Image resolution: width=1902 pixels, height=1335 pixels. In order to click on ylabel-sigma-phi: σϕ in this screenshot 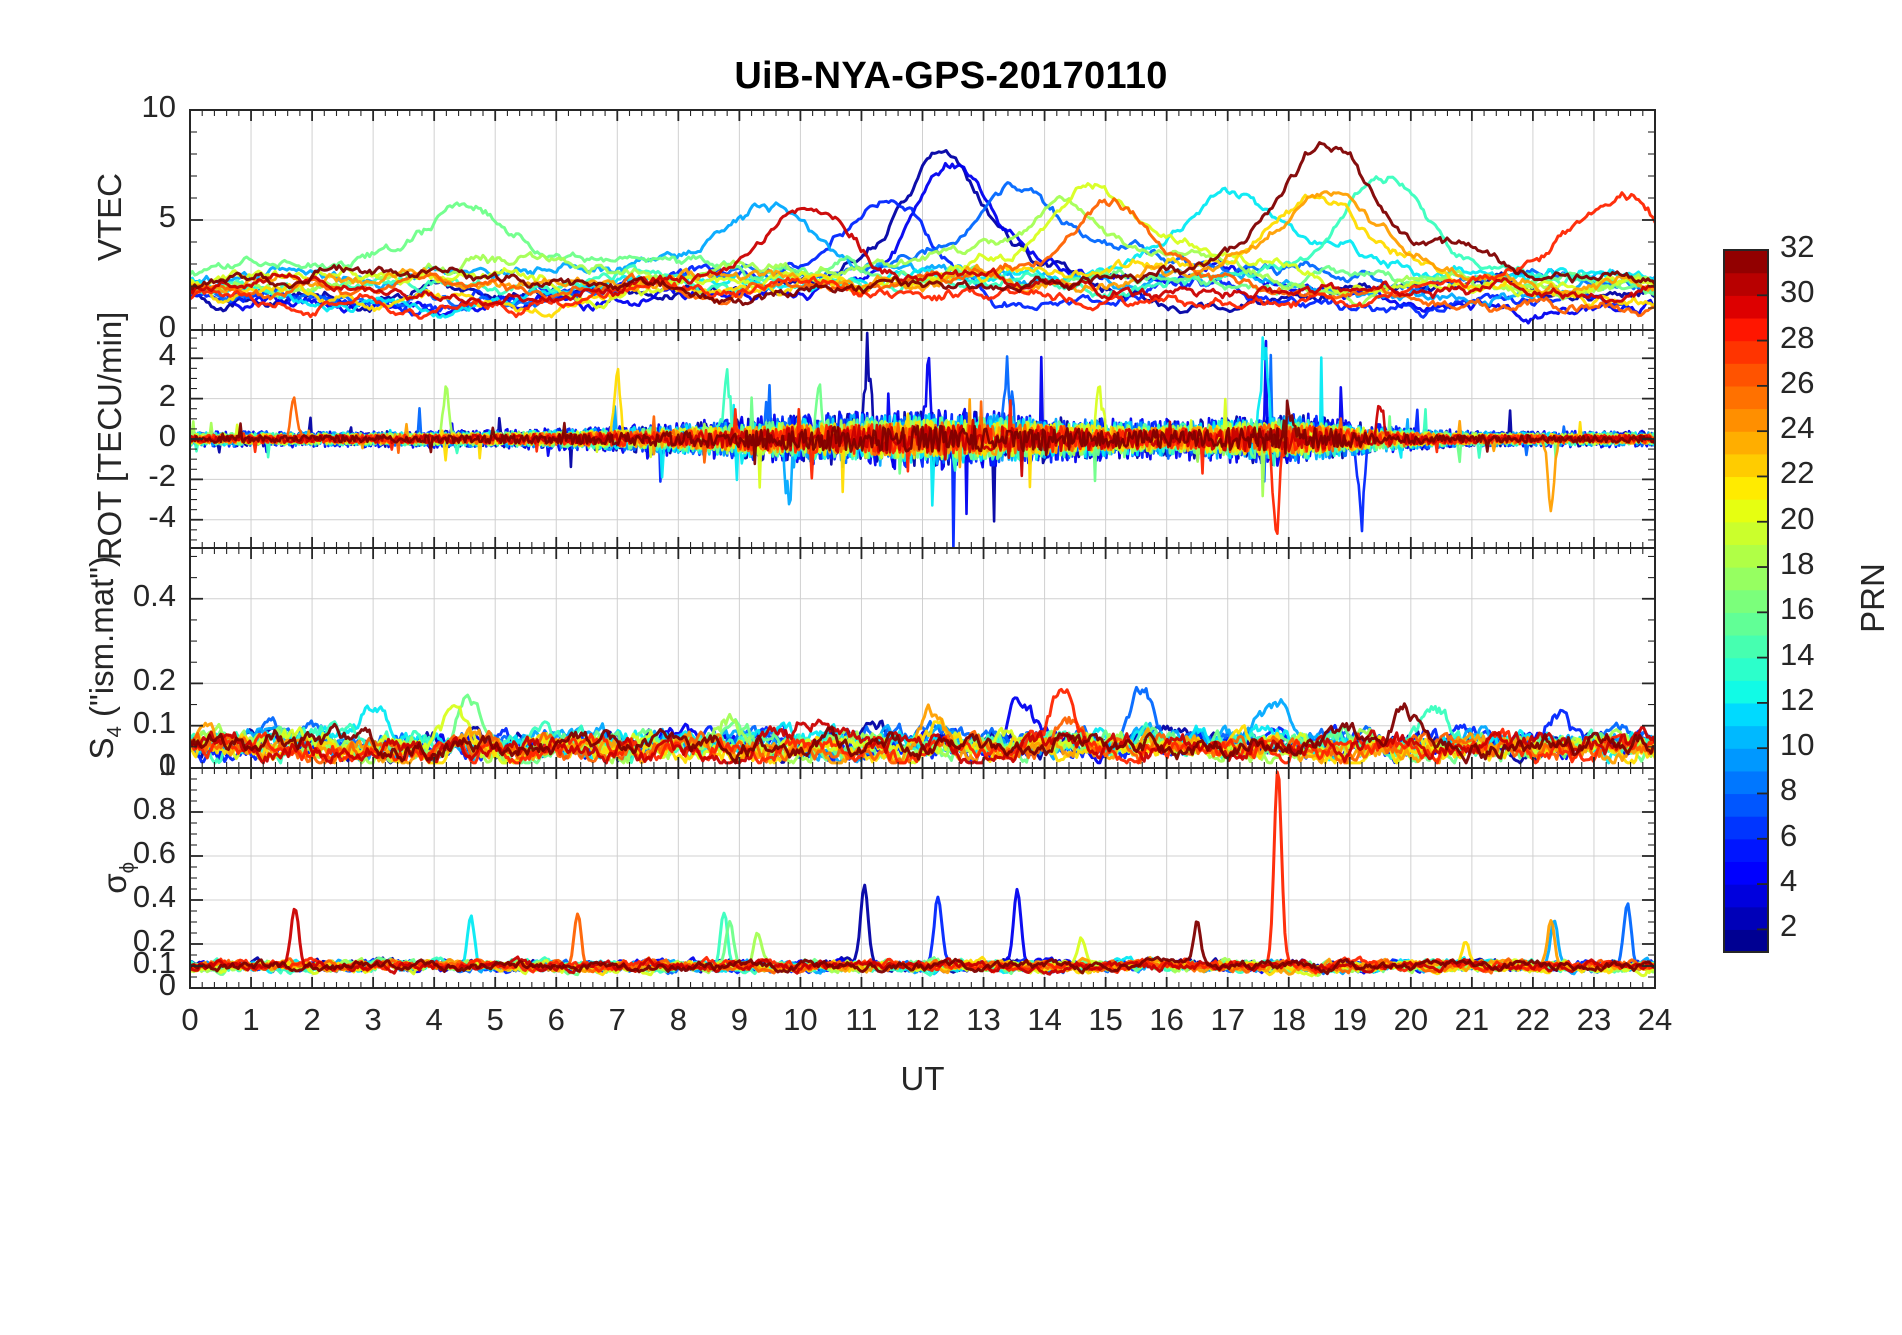, I will do `click(117, 877)`.